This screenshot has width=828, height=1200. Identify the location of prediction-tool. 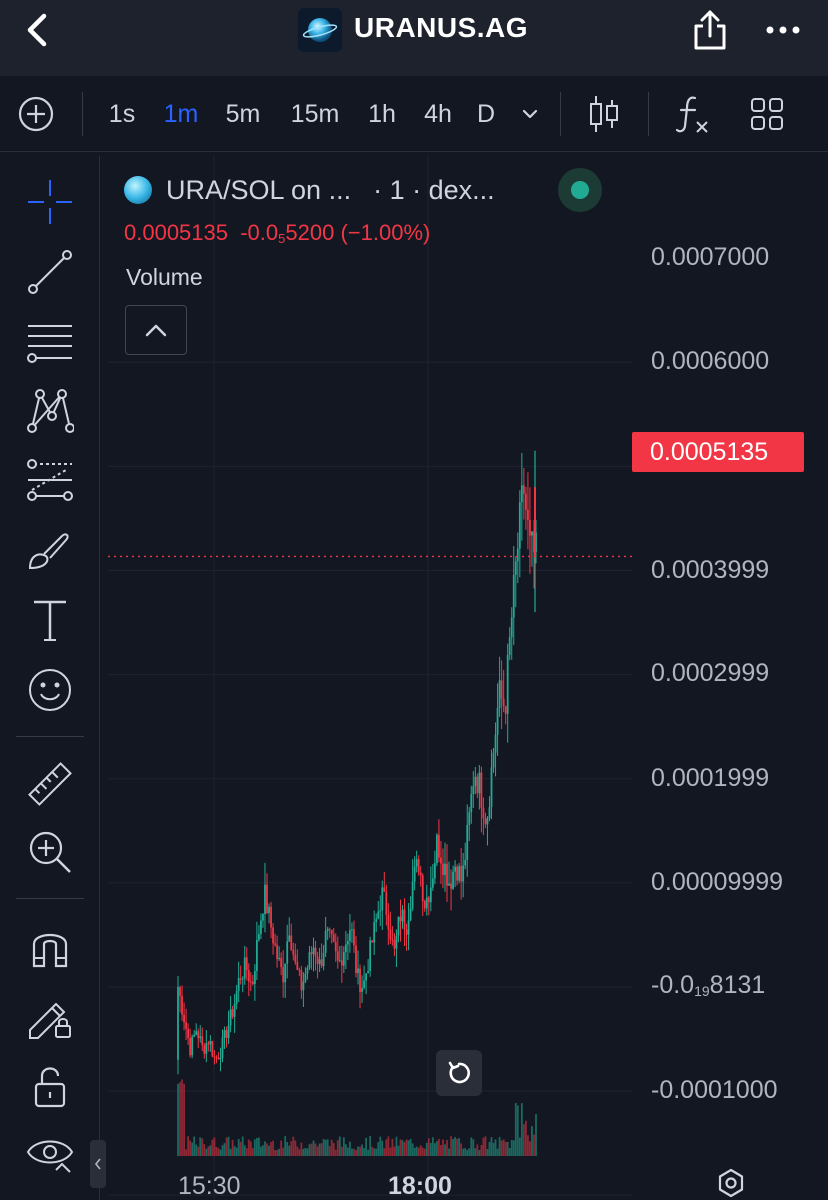
(50, 480).